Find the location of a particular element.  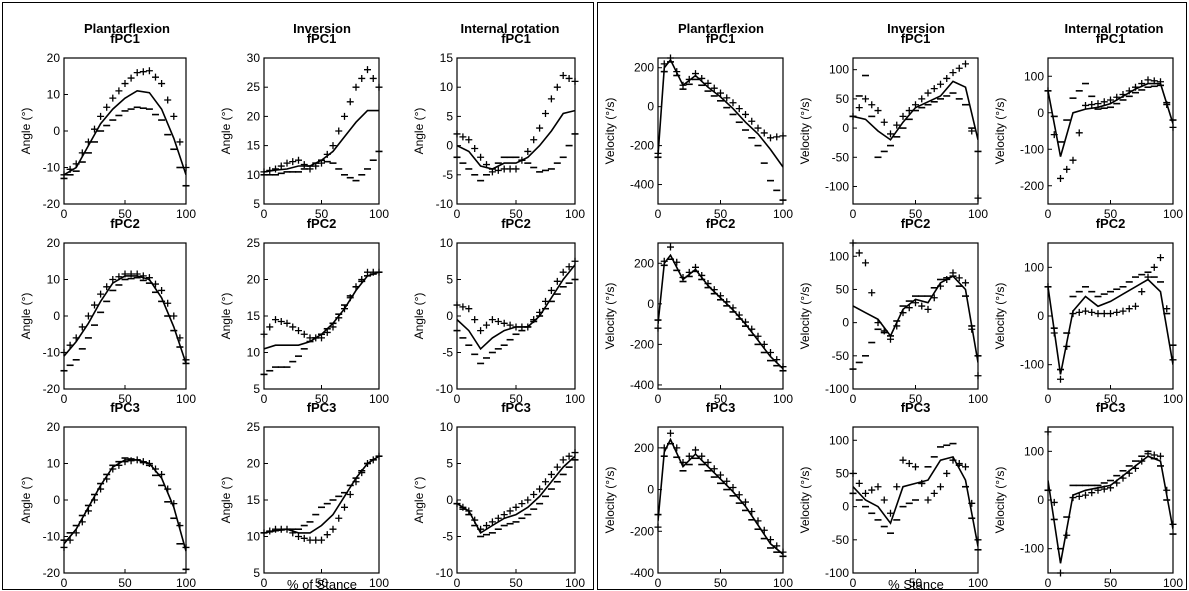

left-r2c1-ytick-label: 5 is located at coordinates (256, 573).